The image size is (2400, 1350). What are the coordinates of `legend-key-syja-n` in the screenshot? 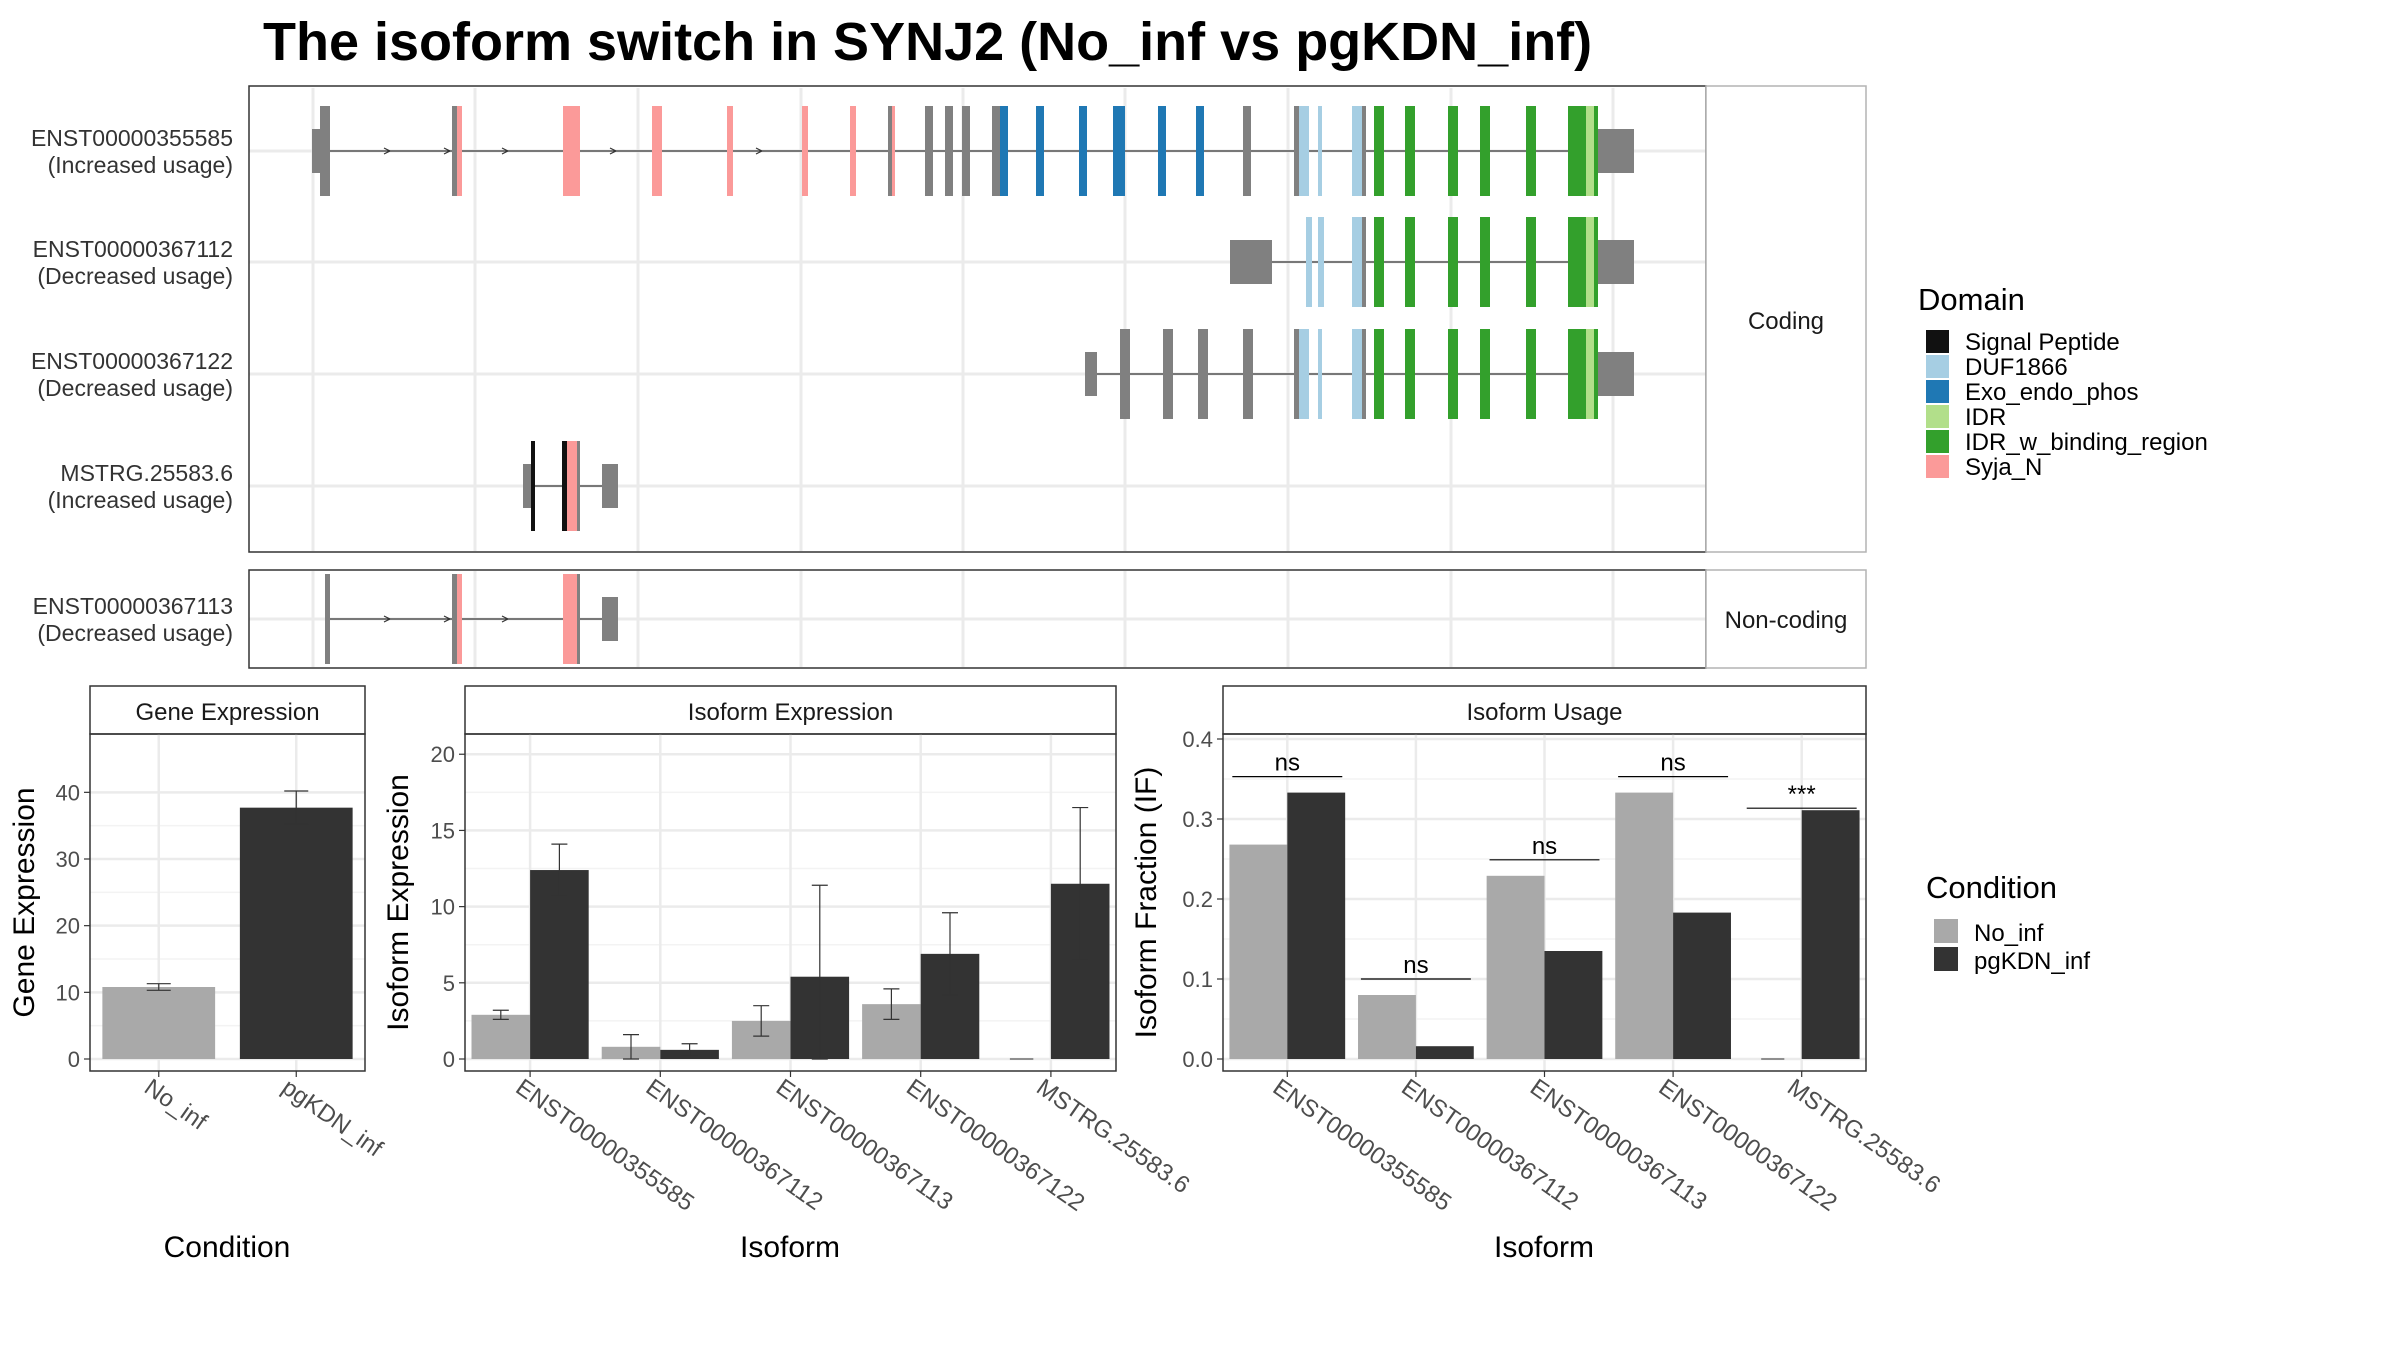 It's located at (1937, 466).